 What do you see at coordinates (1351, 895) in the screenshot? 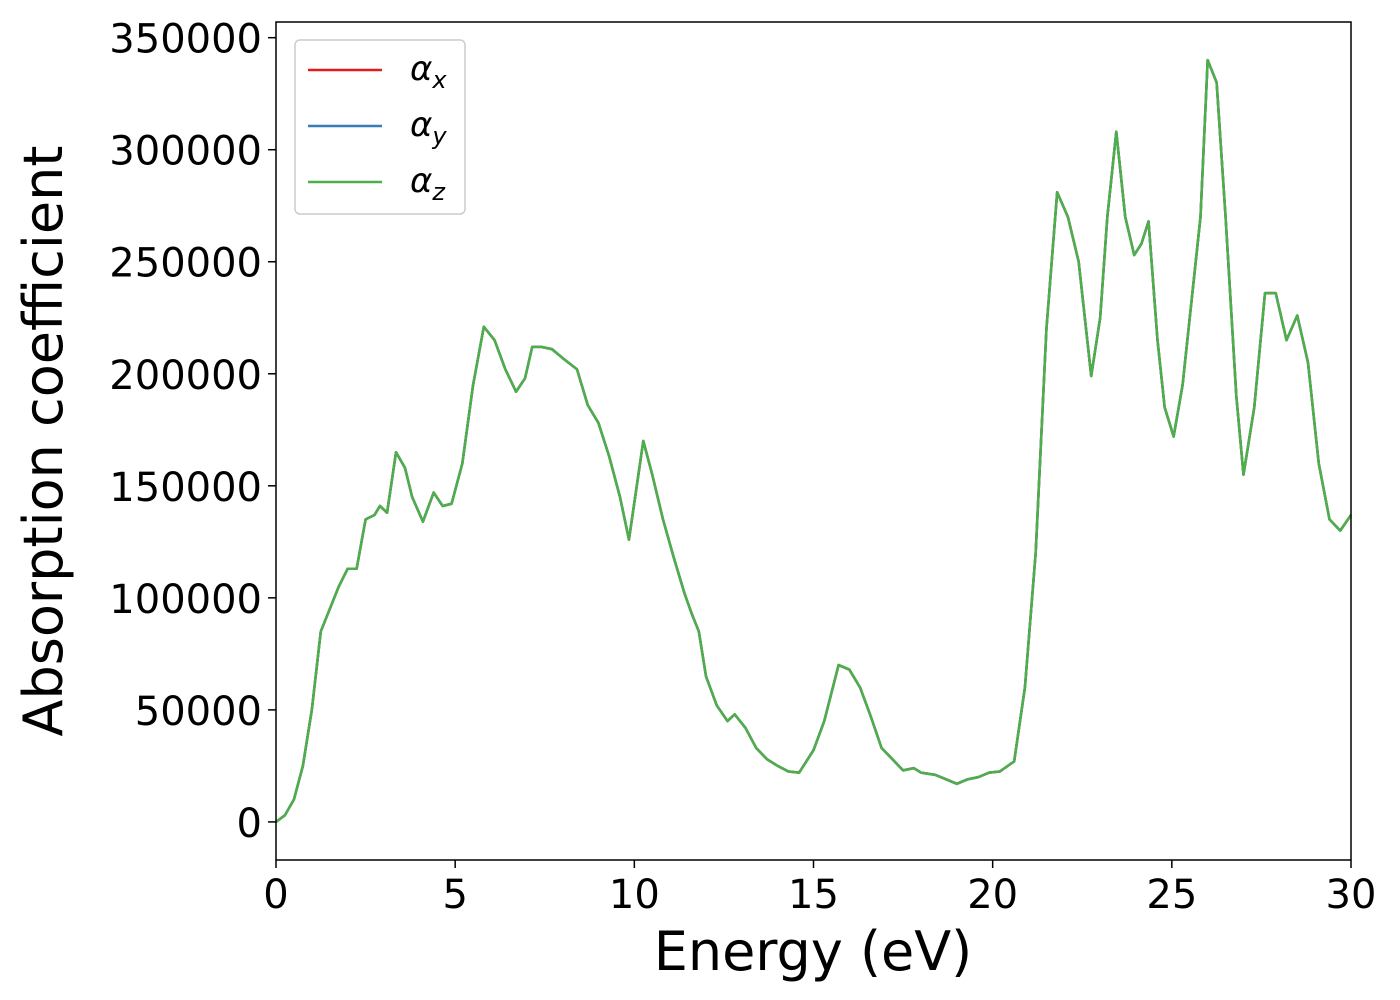
I see `x-tick-label: 30` at bounding box center [1351, 895].